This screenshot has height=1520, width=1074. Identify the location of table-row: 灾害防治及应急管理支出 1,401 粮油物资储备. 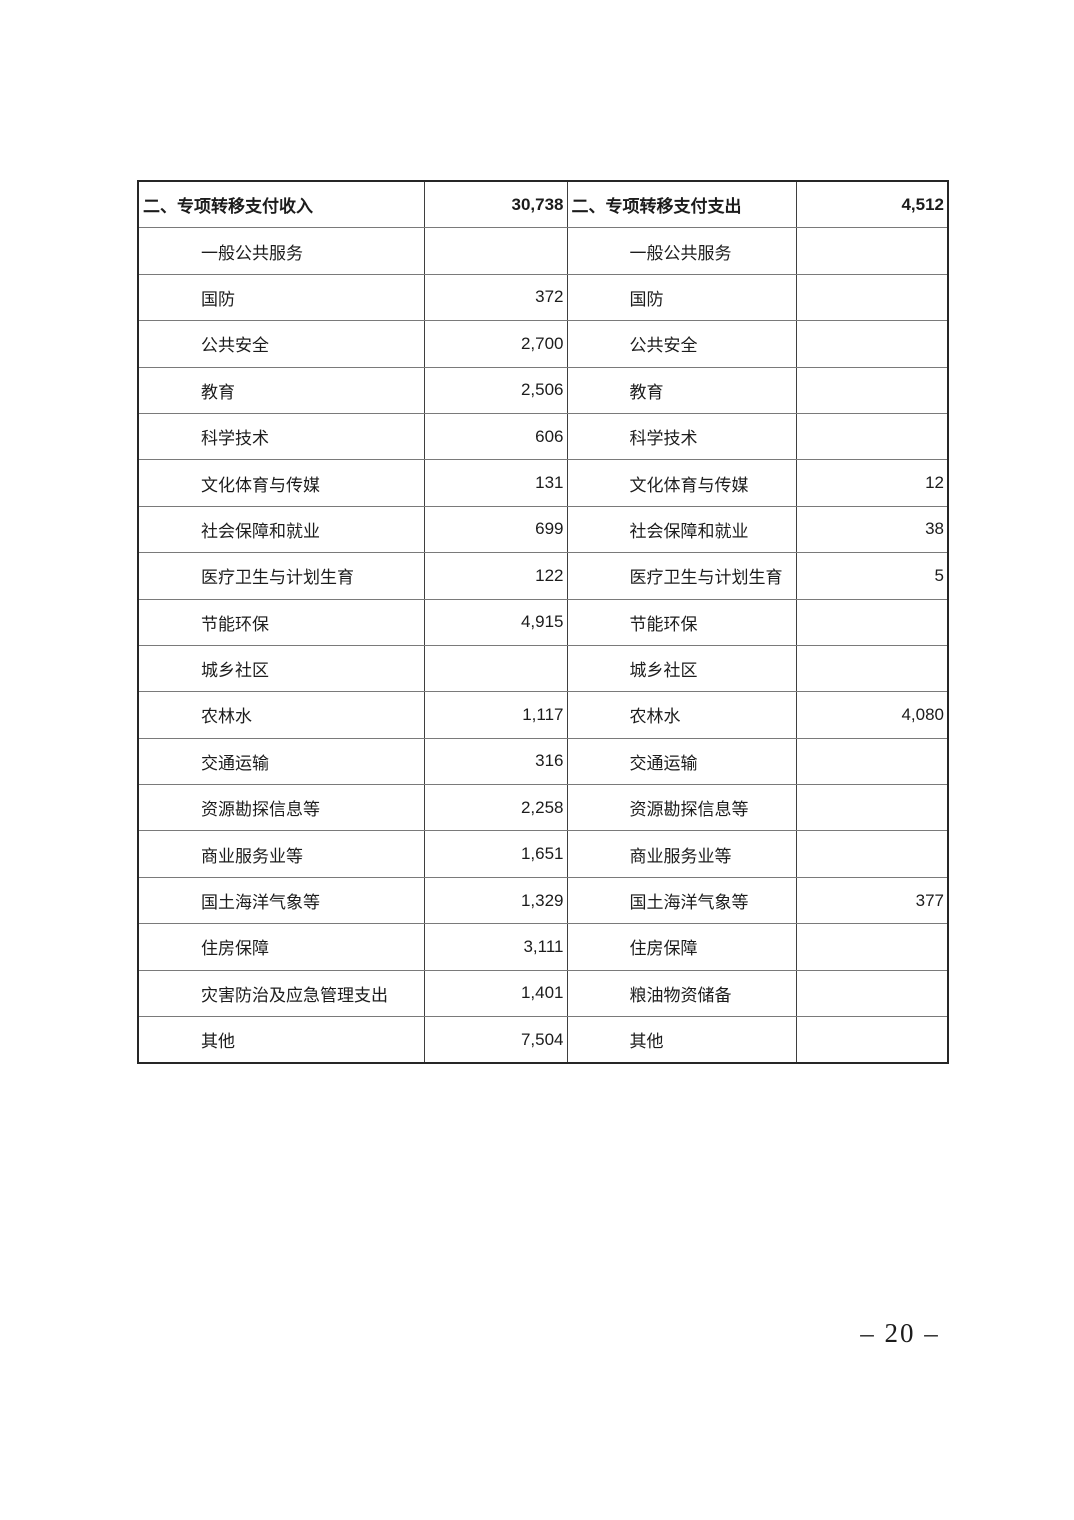
(543, 993).